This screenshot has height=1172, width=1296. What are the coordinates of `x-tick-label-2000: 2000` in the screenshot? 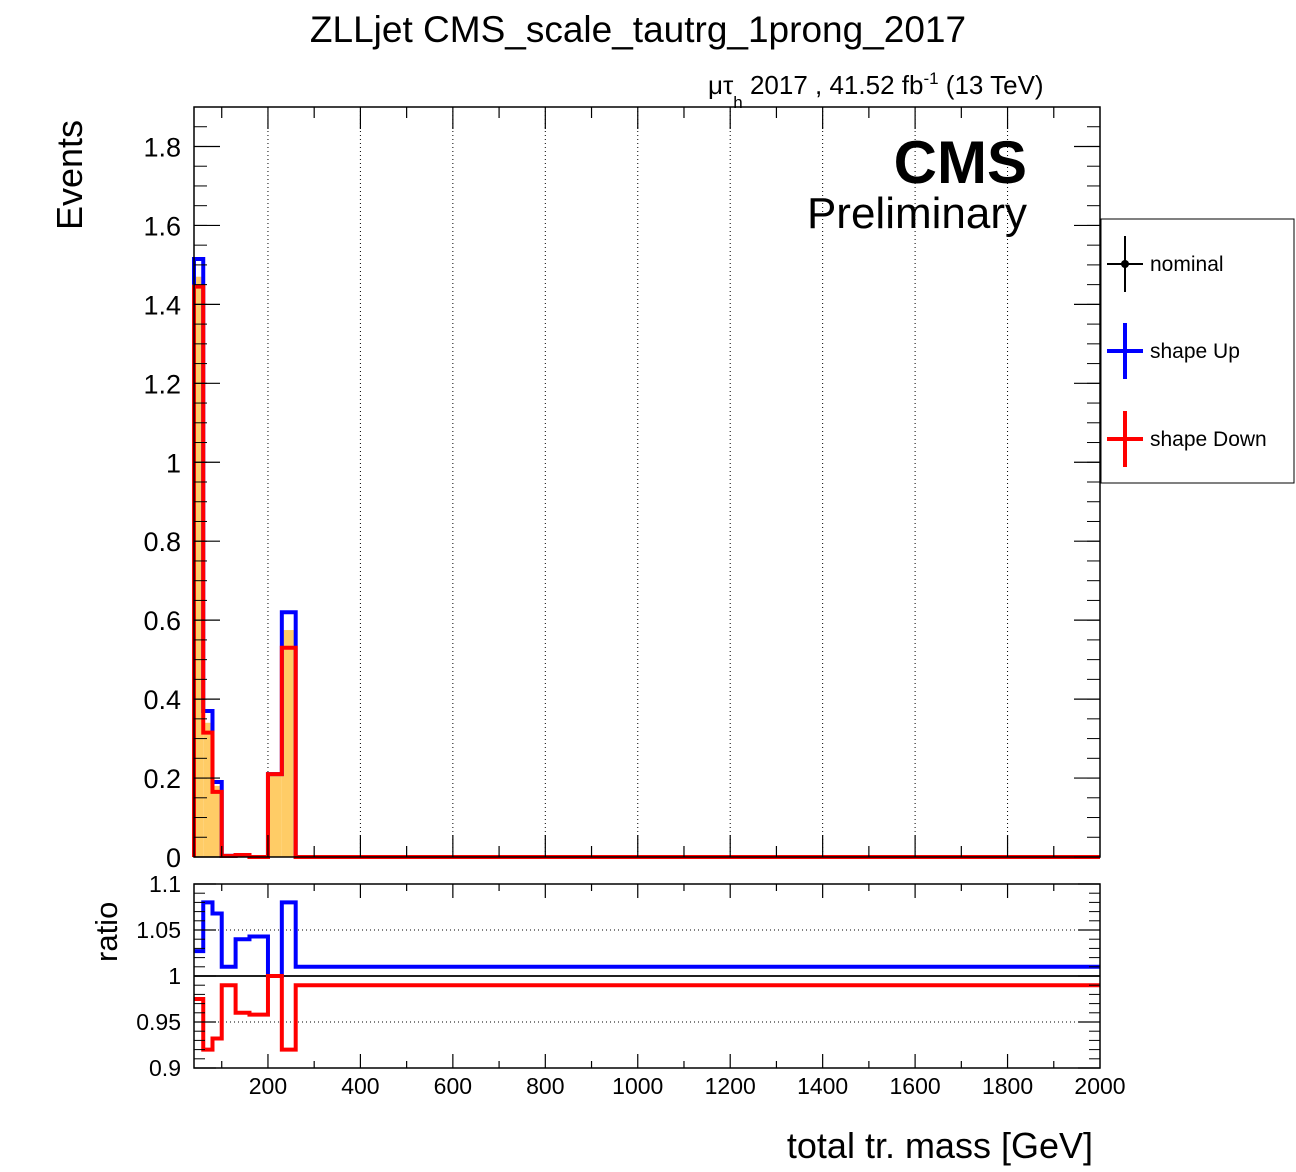 It's located at (1099, 1086).